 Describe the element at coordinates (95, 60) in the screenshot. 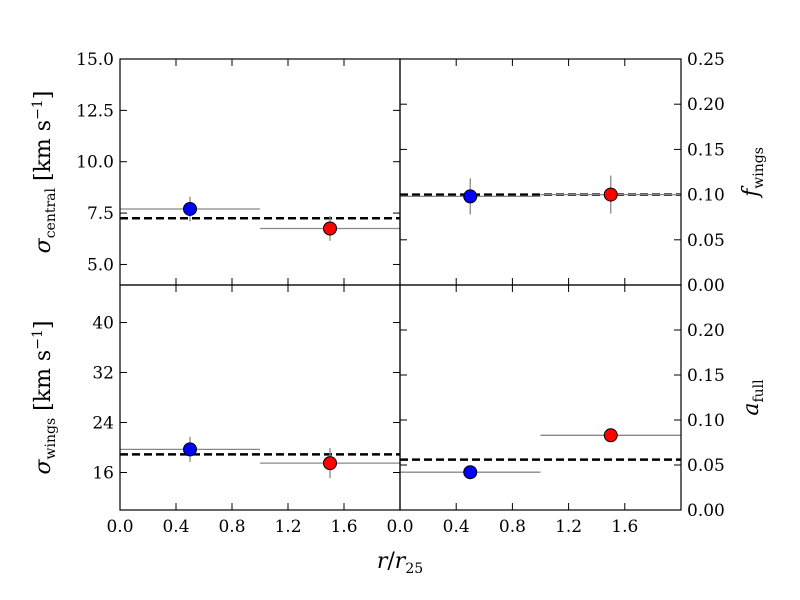

I see `y-tick-label: 15.0` at that location.